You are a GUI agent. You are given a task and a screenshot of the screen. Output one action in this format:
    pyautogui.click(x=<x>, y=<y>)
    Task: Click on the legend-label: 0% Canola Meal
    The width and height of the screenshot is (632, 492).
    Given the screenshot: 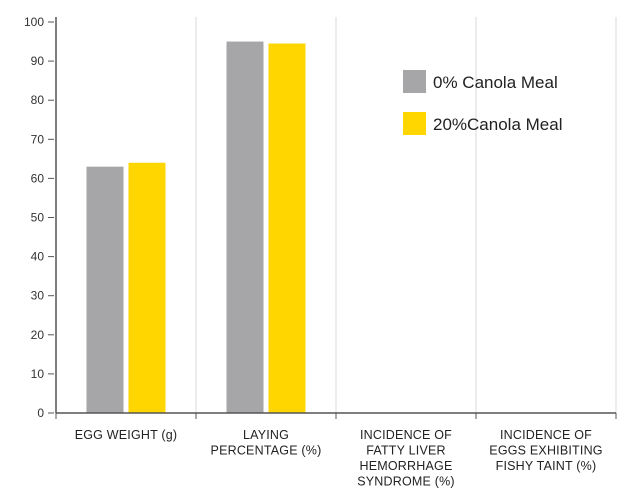 What is the action you would take?
    pyautogui.click(x=495, y=82)
    